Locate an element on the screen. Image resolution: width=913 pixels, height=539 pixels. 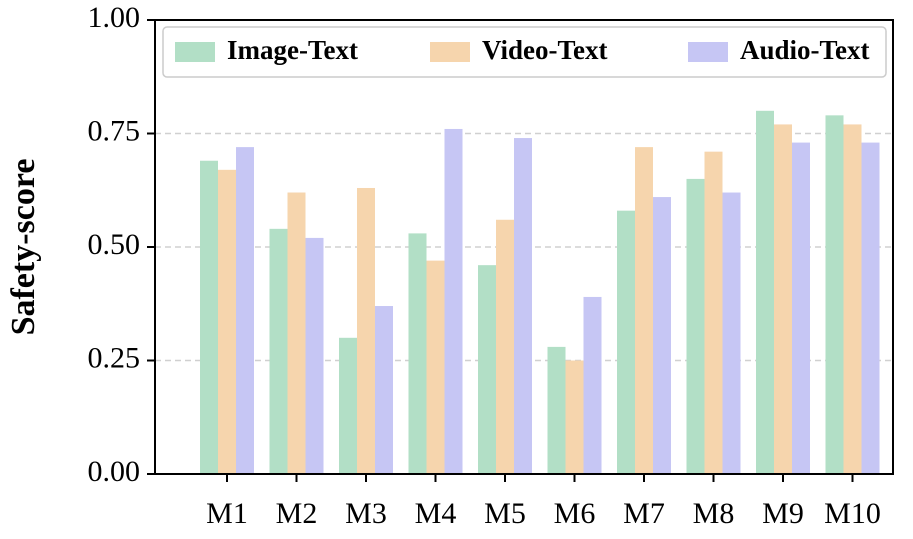
y-tick-label: 0.25 is located at coordinates (114, 357).